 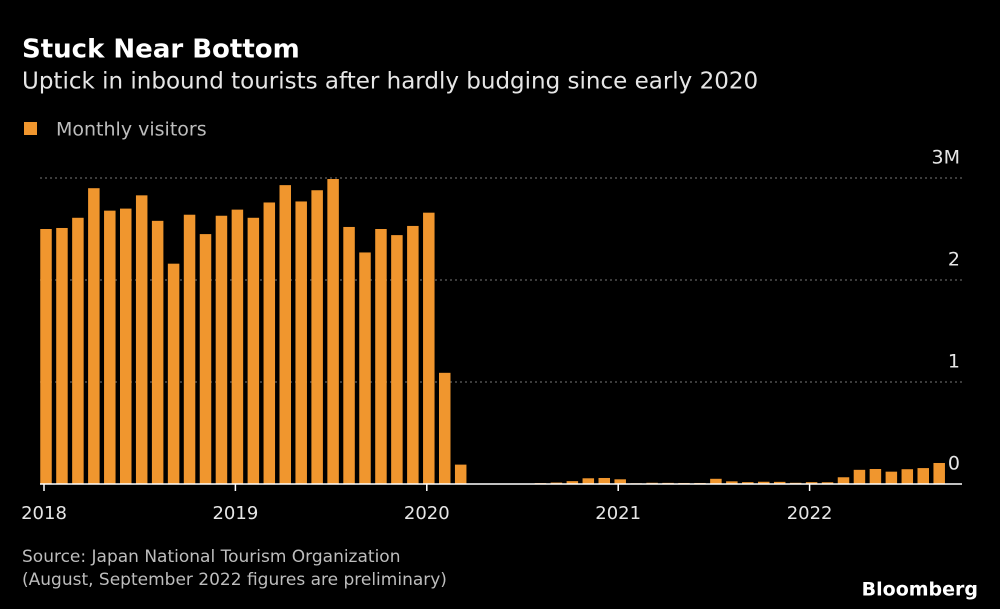 I want to click on x-tick-label: 2020, so click(x=427, y=513).